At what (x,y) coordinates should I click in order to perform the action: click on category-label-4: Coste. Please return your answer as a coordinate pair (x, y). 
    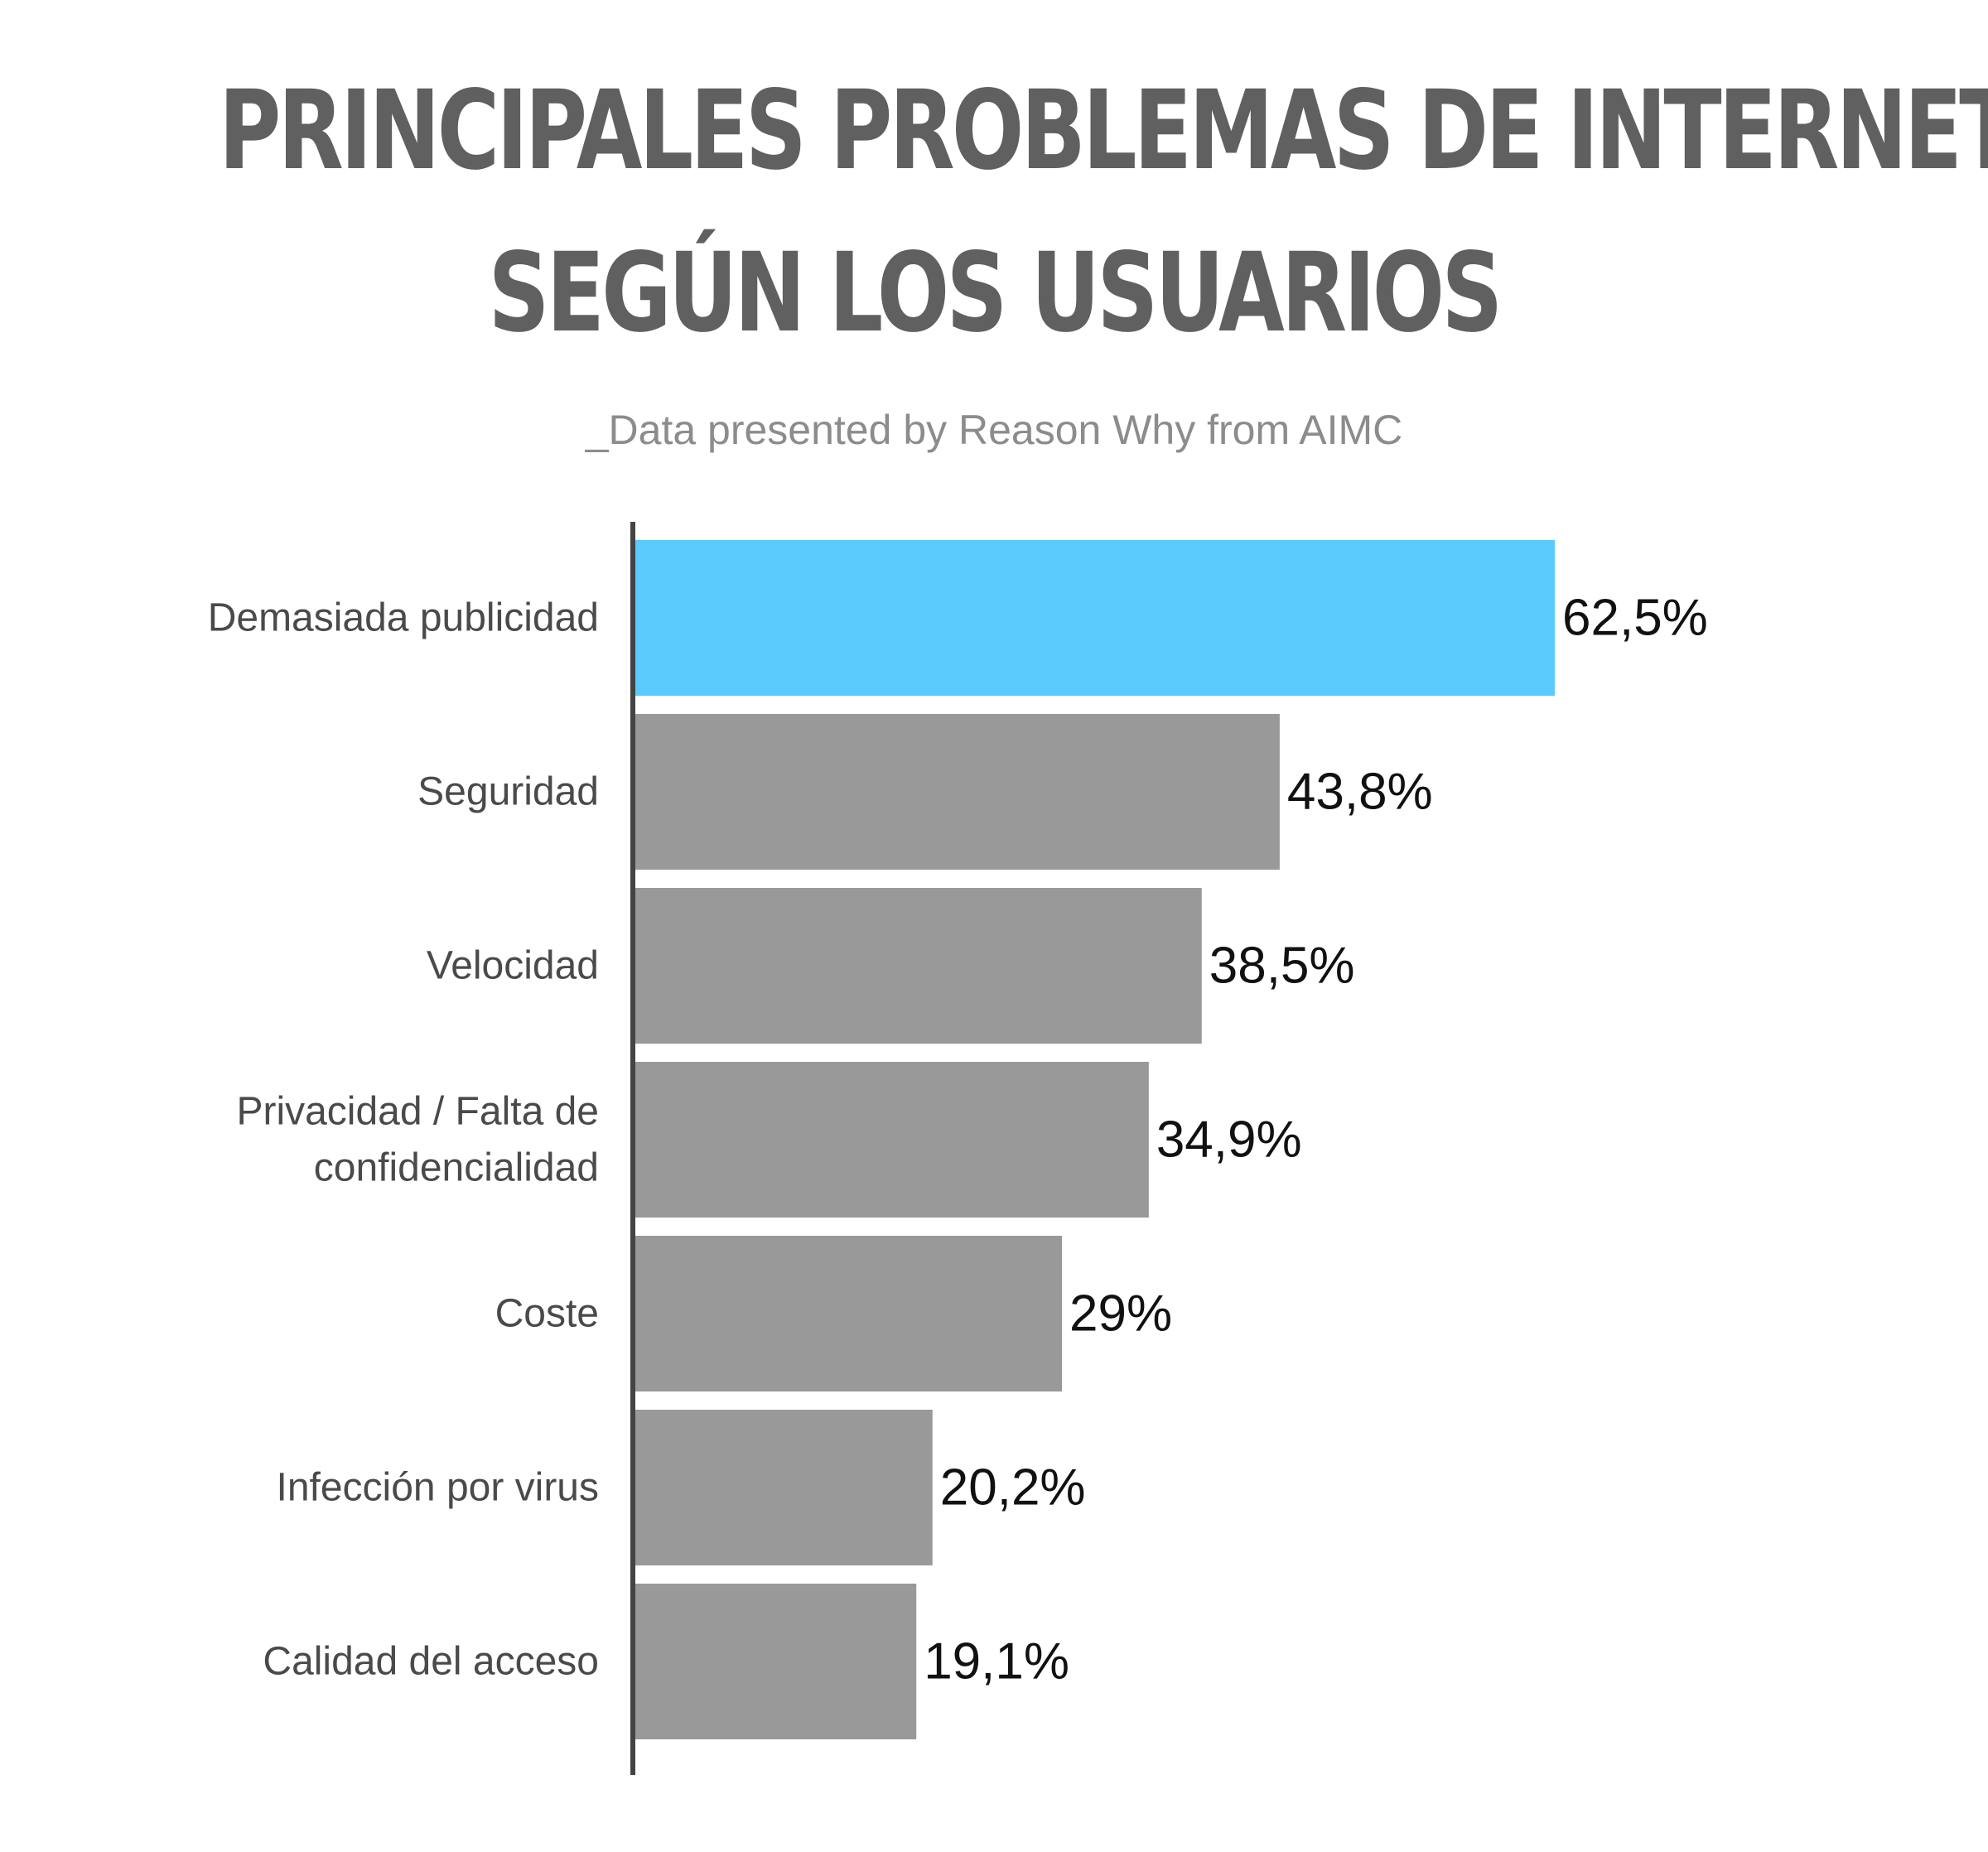
    Looking at the image, I should click on (547, 1314).